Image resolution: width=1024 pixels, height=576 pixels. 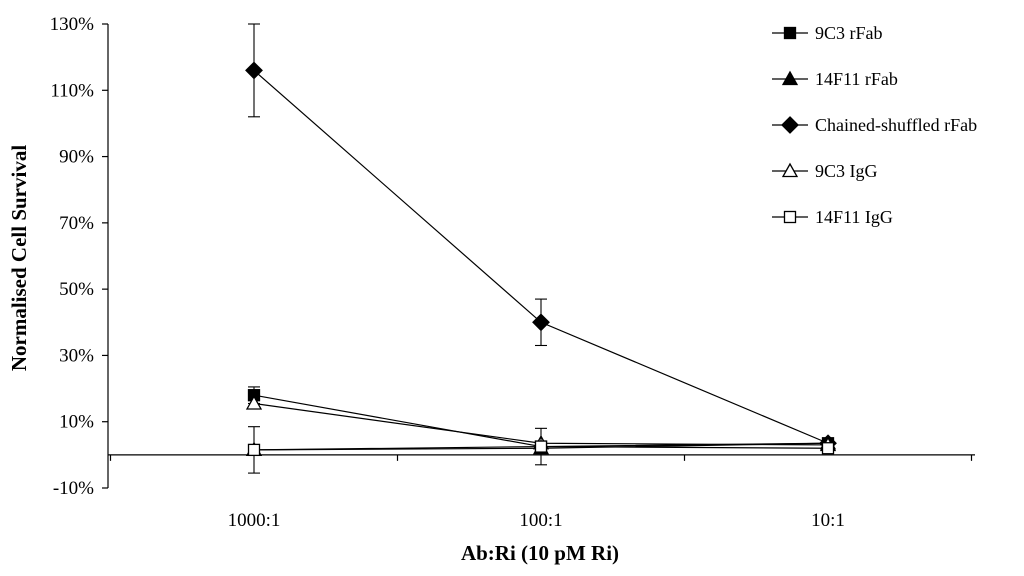 I want to click on legend-label: 14F11 IgG, so click(x=854, y=217).